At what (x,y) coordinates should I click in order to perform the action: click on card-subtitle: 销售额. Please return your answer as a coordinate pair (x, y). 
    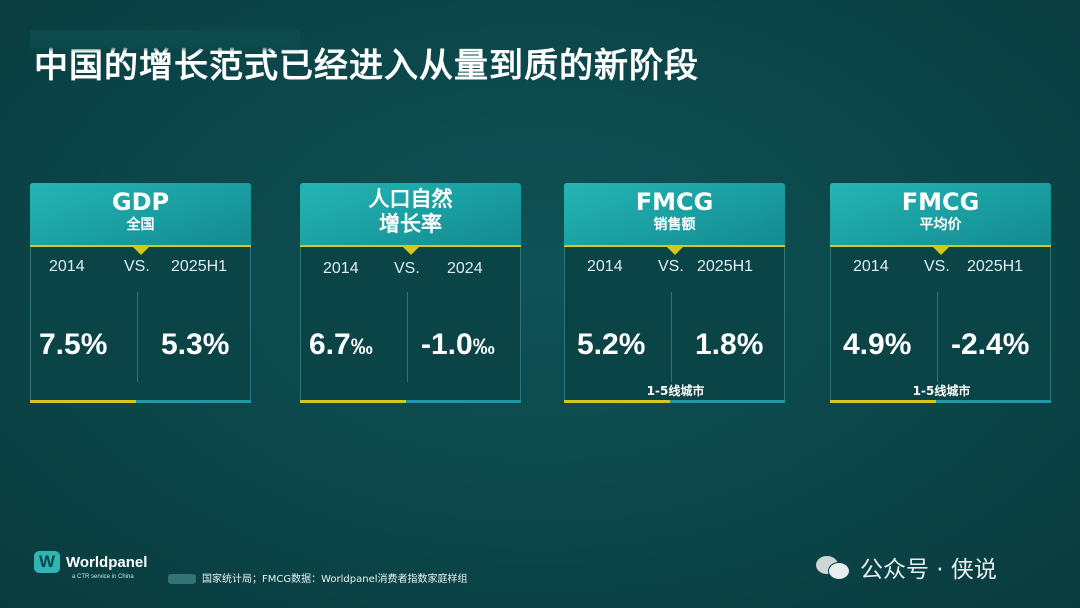
    Looking at the image, I should click on (674, 225).